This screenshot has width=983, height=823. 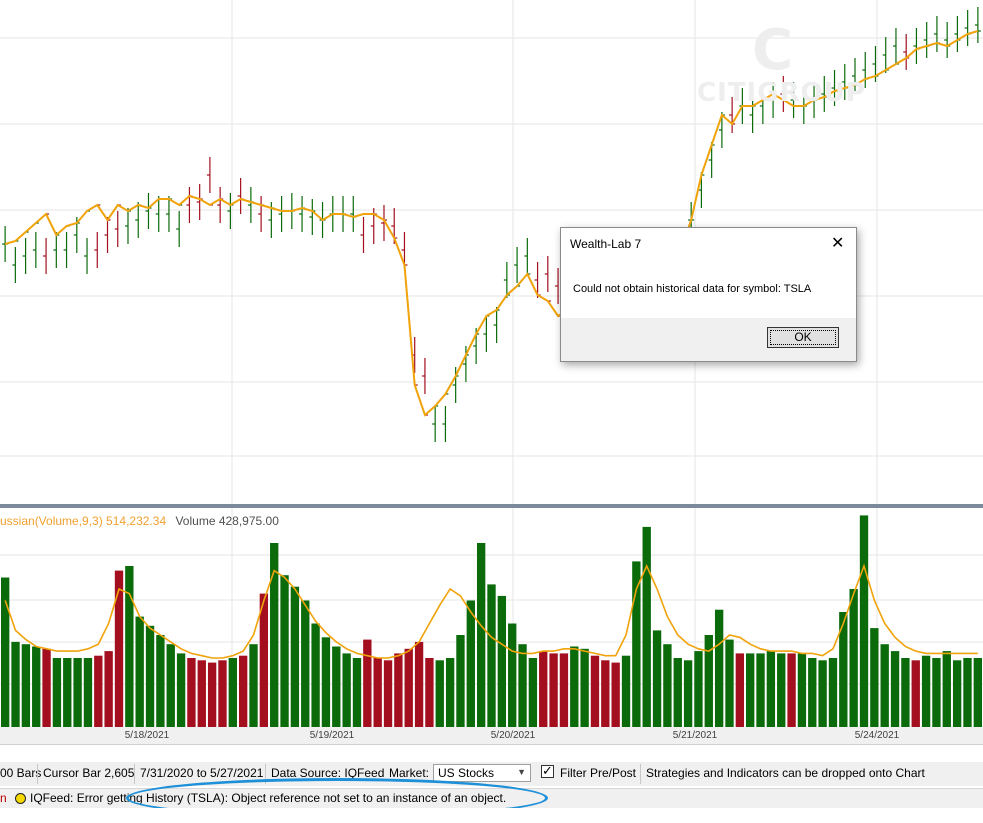 I want to click on volume-smooth-line, so click(x=491, y=611).